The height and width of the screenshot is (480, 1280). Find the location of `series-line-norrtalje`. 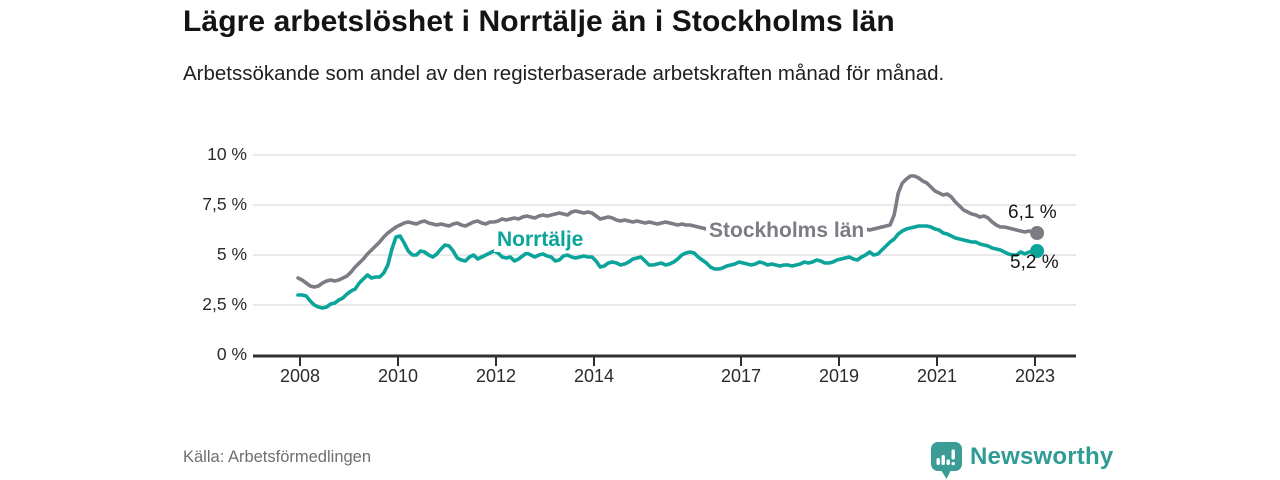

series-line-norrtalje is located at coordinates (667, 267).